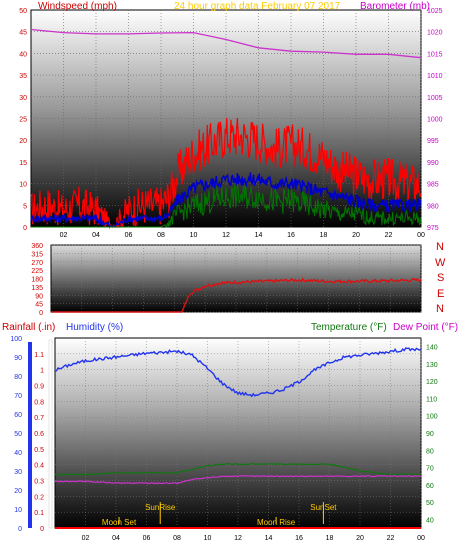 Image resolution: width=466 pixels, height=555 pixels. What do you see at coordinates (147, 538) in the screenshot?
I see `bottom-x-tick: 06` at bounding box center [147, 538].